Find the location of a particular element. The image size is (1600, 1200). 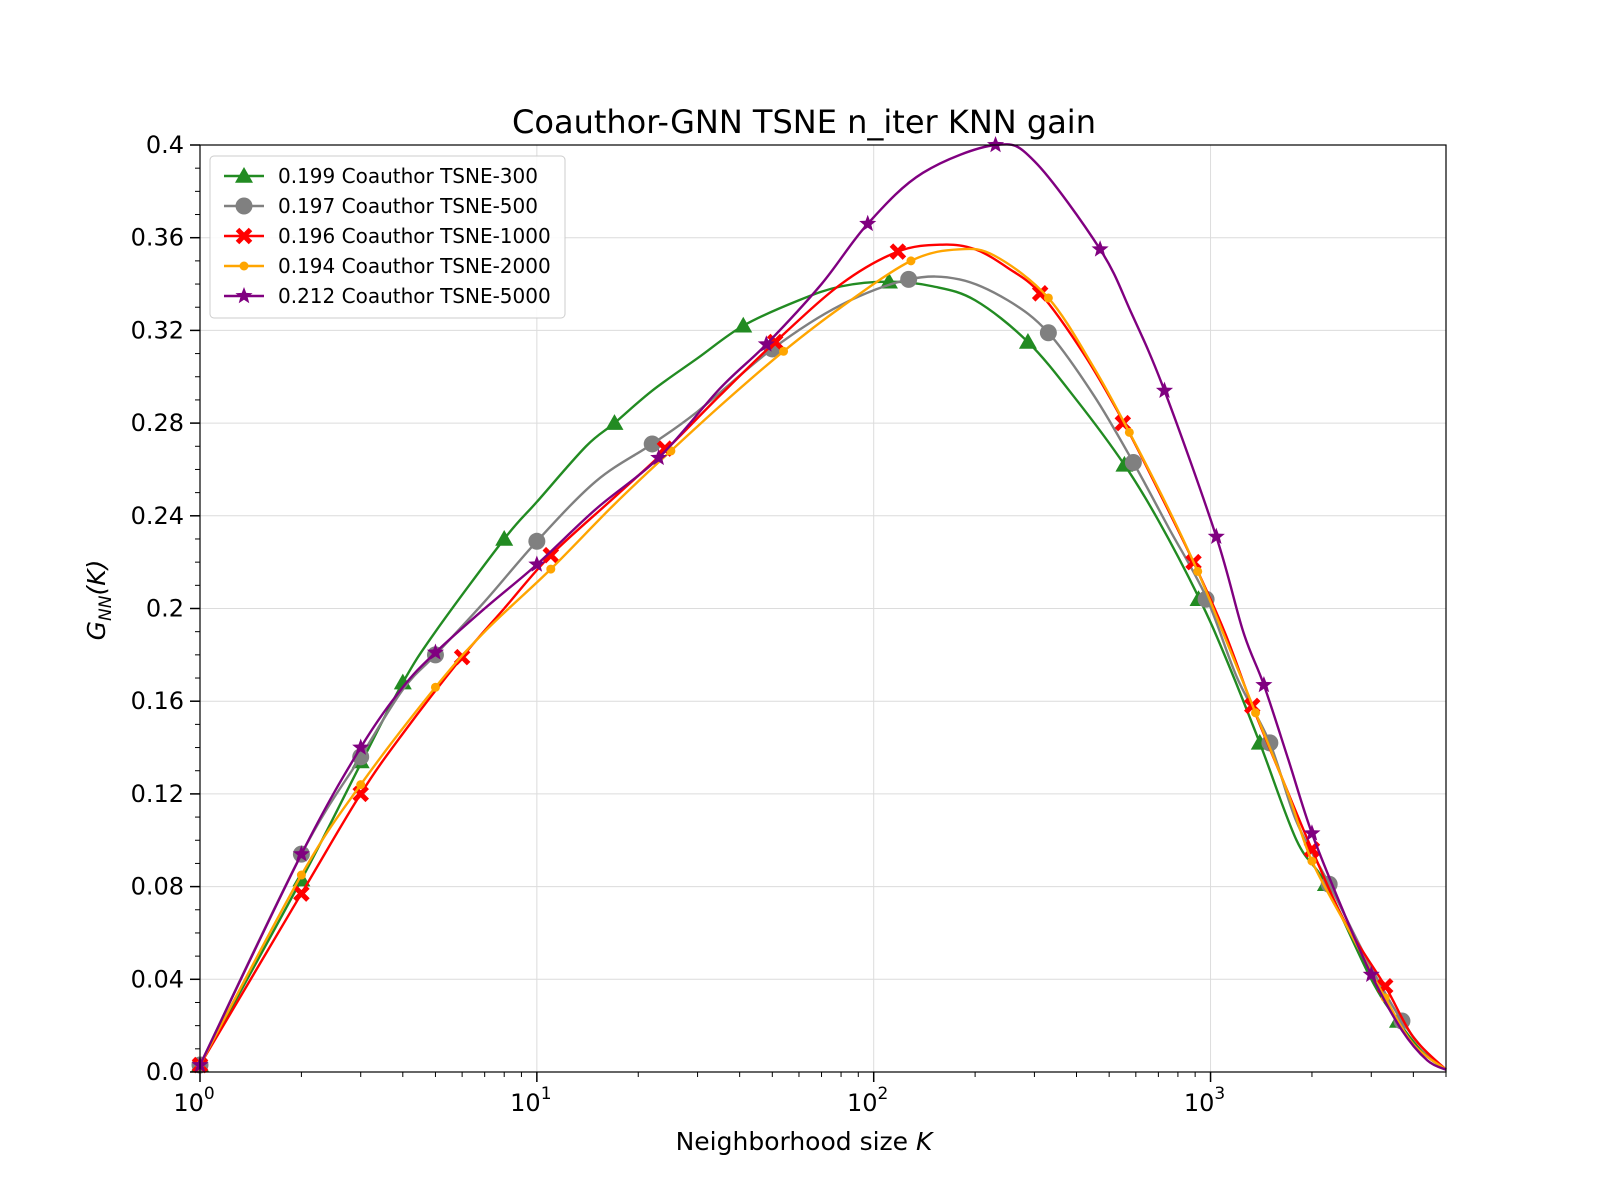

chart-title: Coauthor-GNN TSNE n_iter KNN gain is located at coordinates (804, 122).